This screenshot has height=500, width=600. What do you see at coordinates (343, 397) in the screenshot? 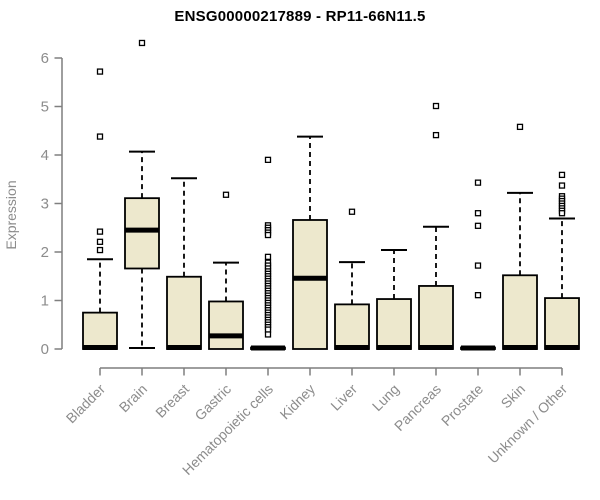
I see `x-tick-label-liver: Liver` at bounding box center [343, 397].